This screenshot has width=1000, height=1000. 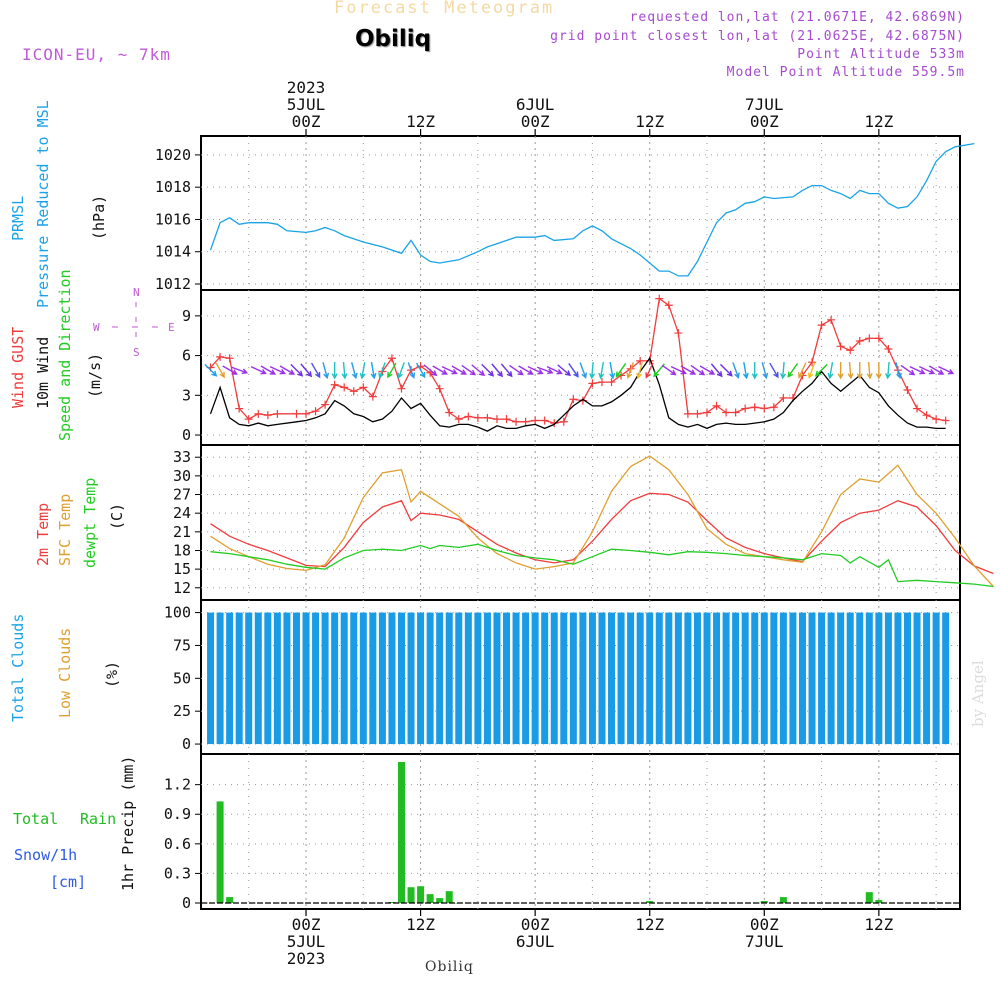 What do you see at coordinates (186, 435) in the screenshot?
I see `wind-ytick-label: 0` at bounding box center [186, 435].